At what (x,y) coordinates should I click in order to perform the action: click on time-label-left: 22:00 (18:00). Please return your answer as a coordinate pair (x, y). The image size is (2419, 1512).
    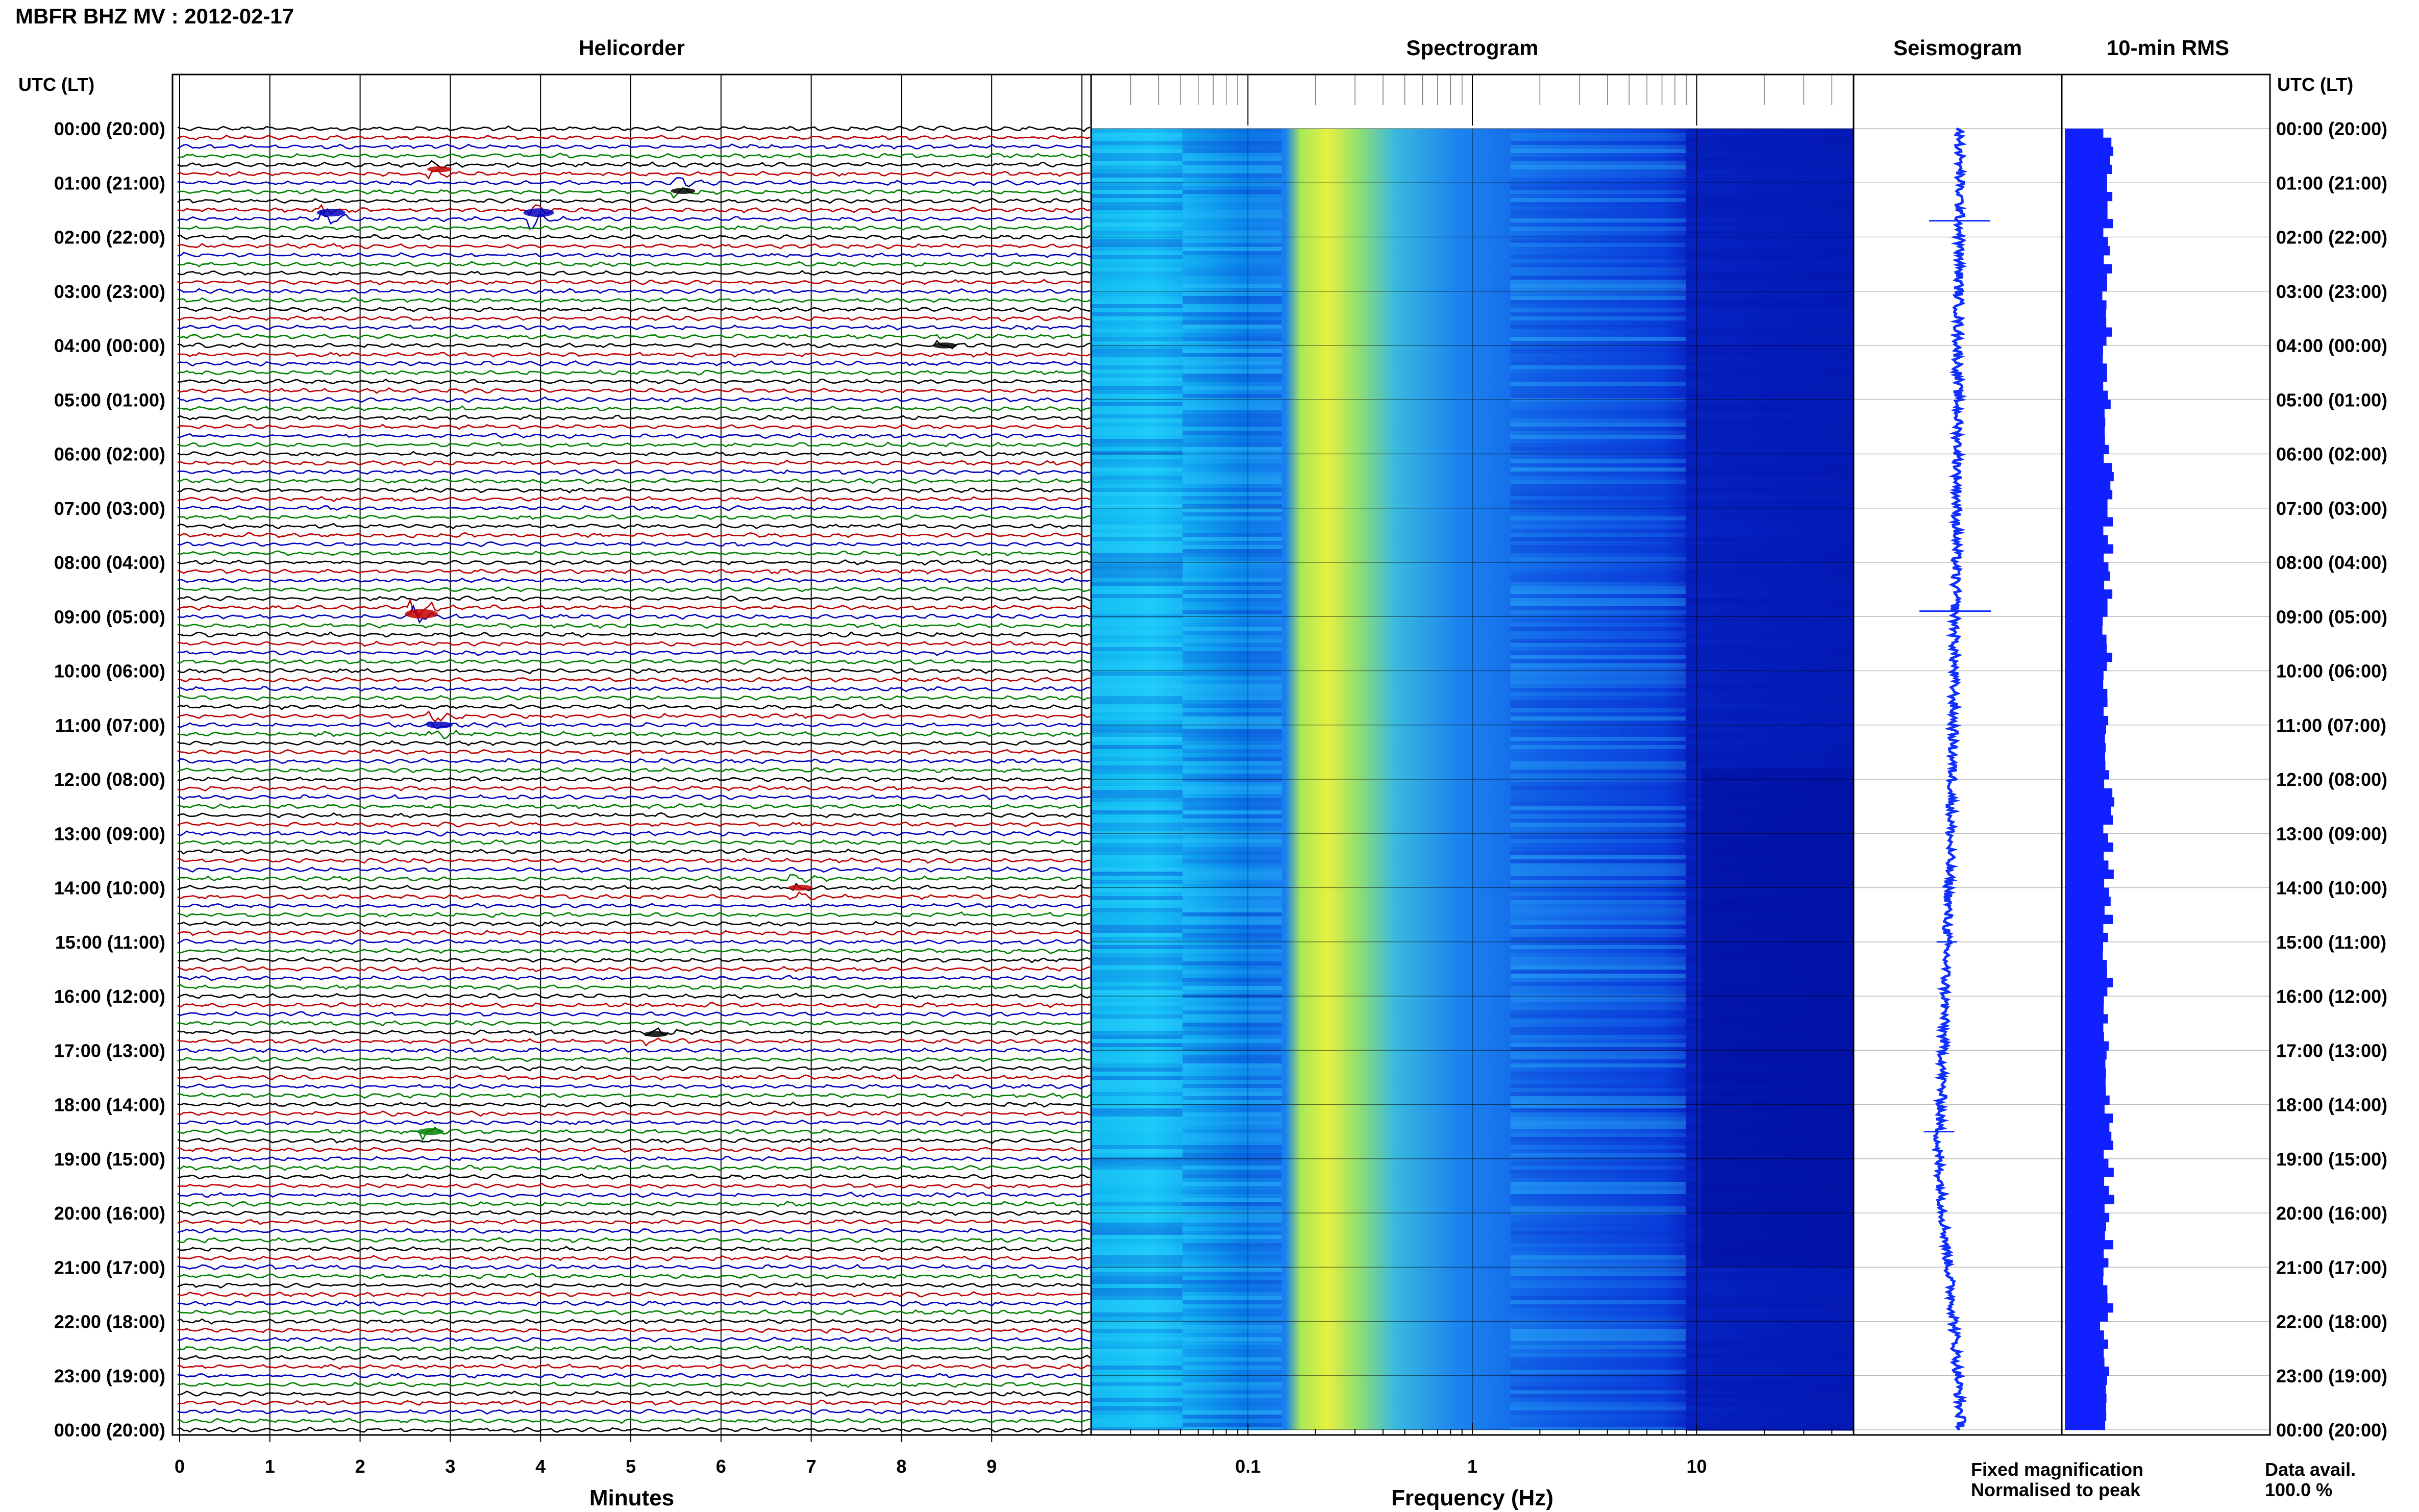
    Looking at the image, I should click on (109, 1321).